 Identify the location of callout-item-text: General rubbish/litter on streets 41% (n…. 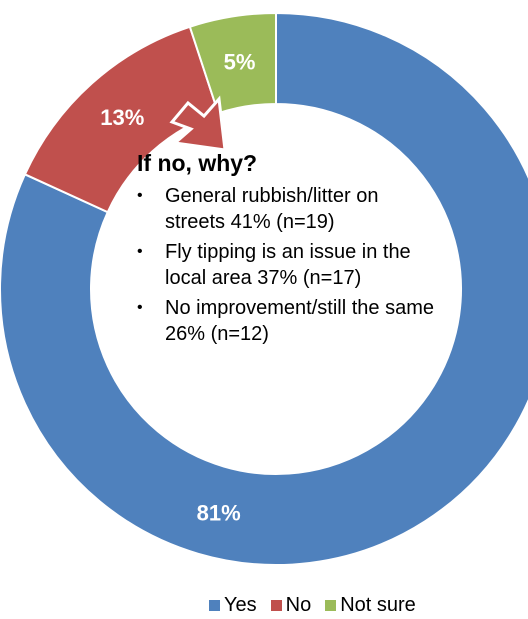
(271, 209).